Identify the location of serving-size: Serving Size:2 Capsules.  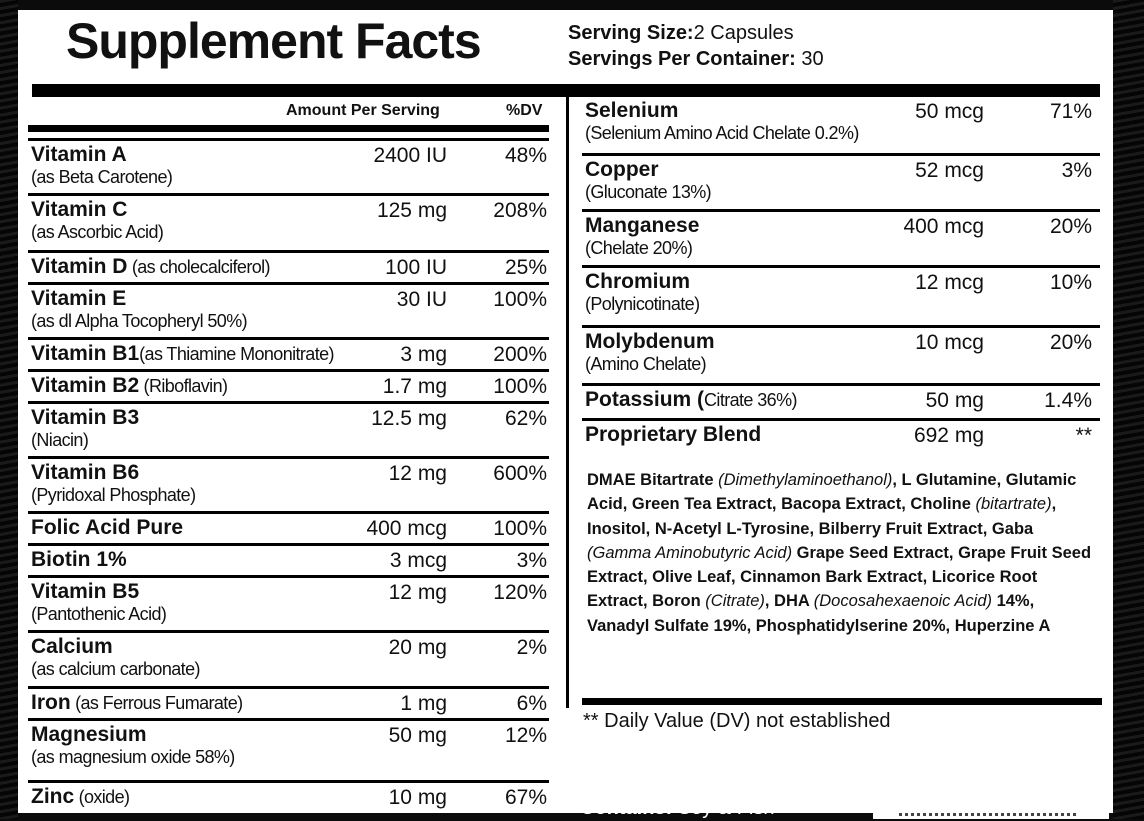
(696, 33).